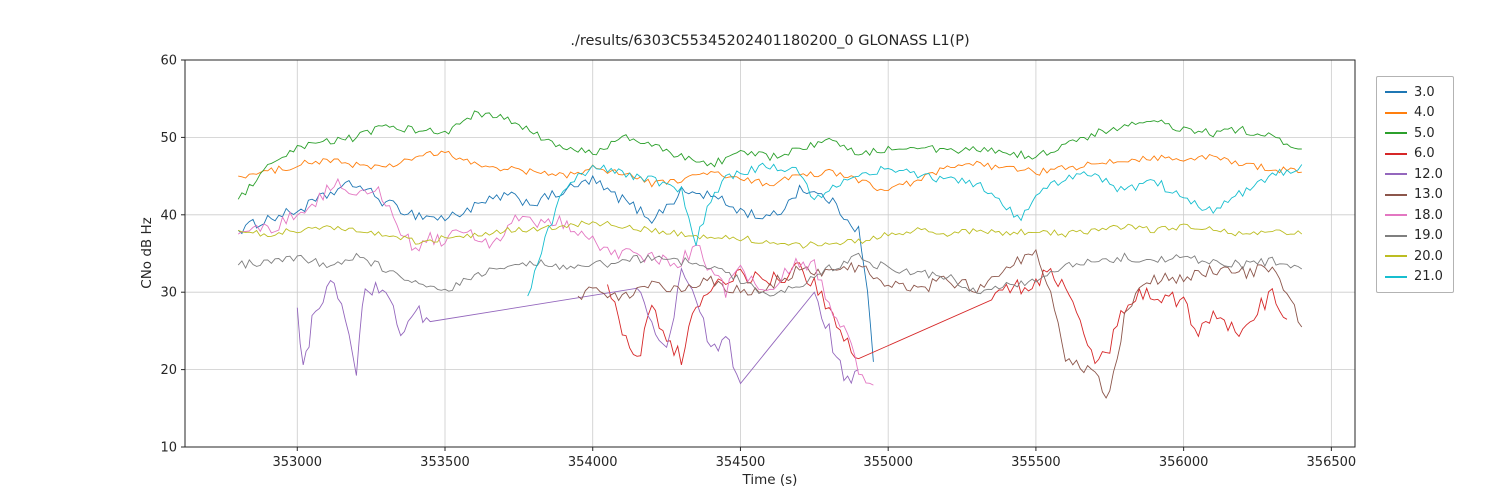 Image resolution: width=1500 pixels, height=500 pixels. I want to click on legend-item: 20.0, so click(1414, 256).